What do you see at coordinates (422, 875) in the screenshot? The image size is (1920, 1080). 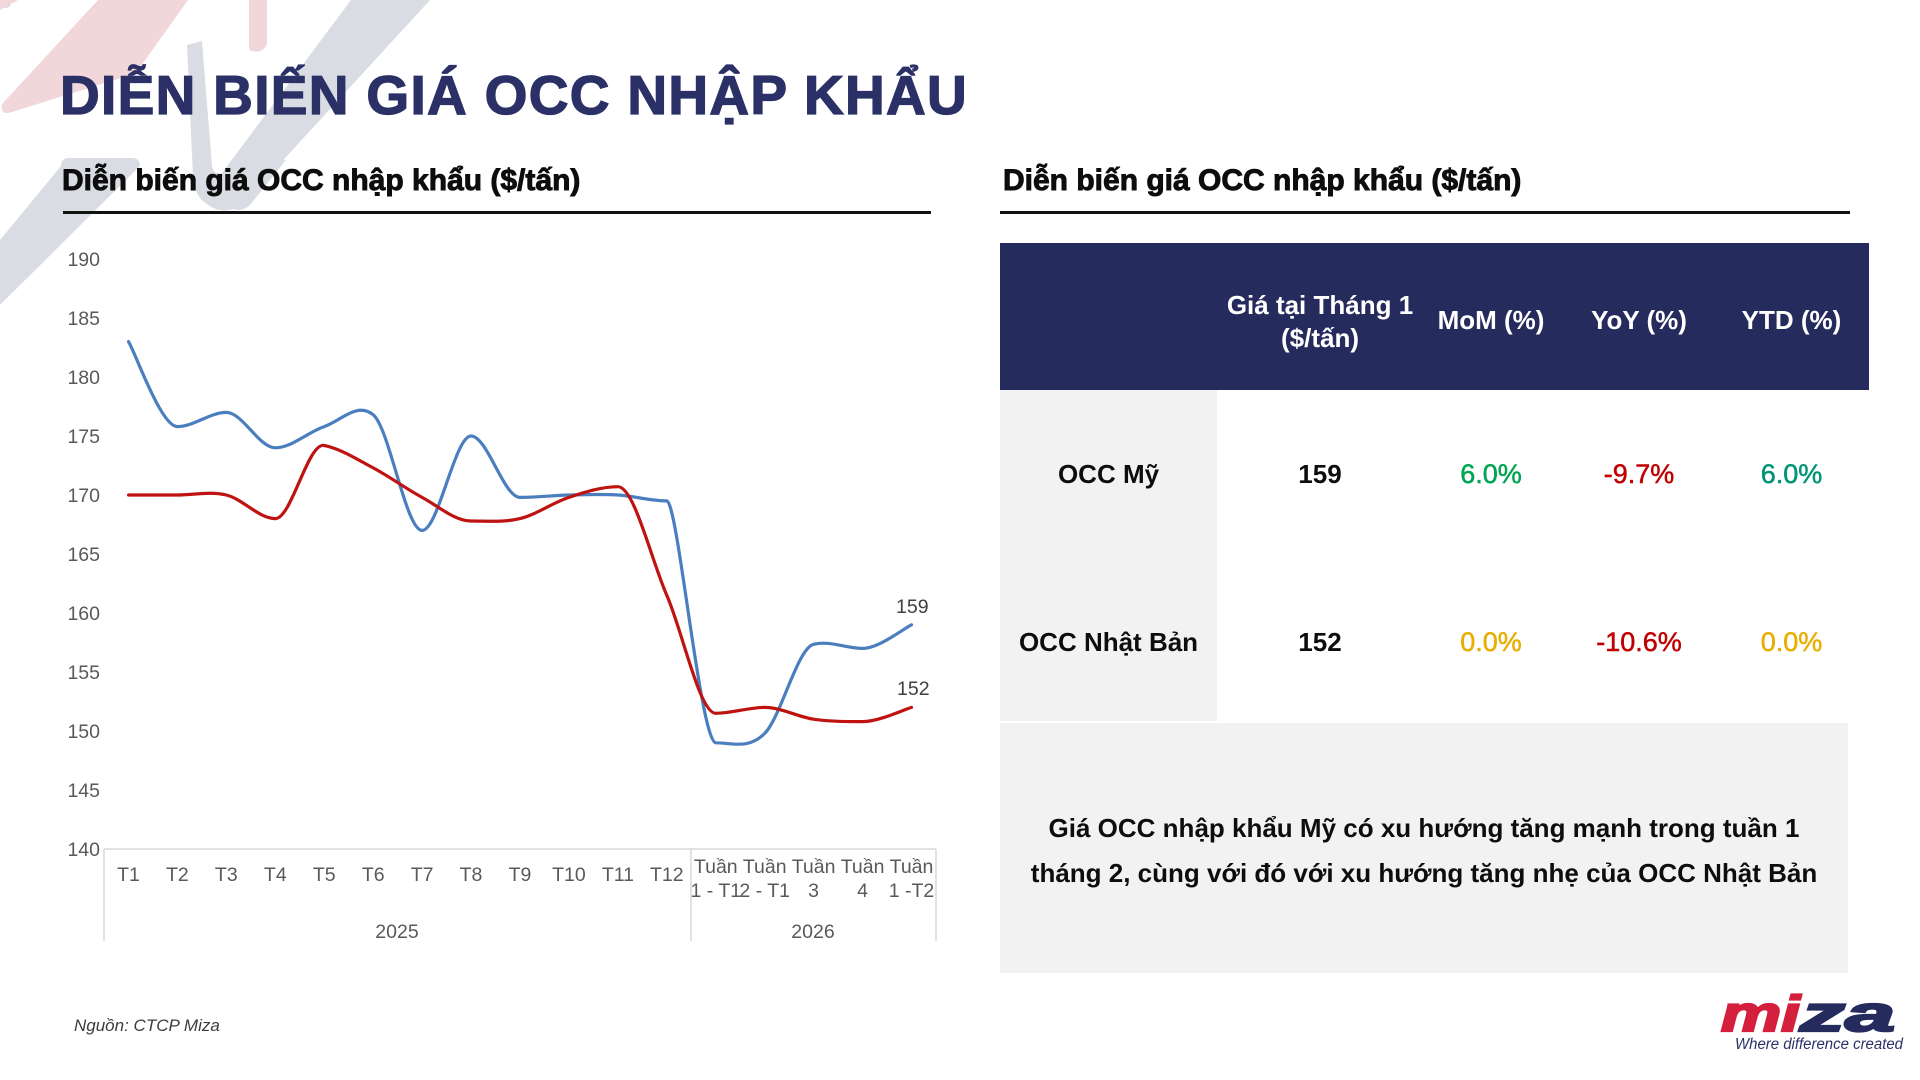 I see `svg-text: T7` at bounding box center [422, 875].